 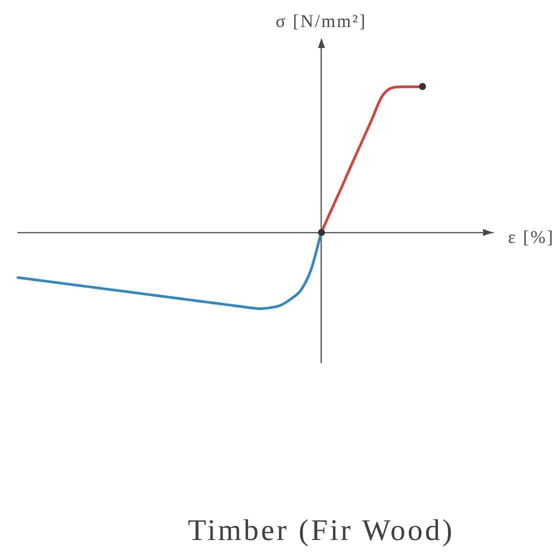 I want to click on x-axis-title: ε [%], so click(x=531, y=236).